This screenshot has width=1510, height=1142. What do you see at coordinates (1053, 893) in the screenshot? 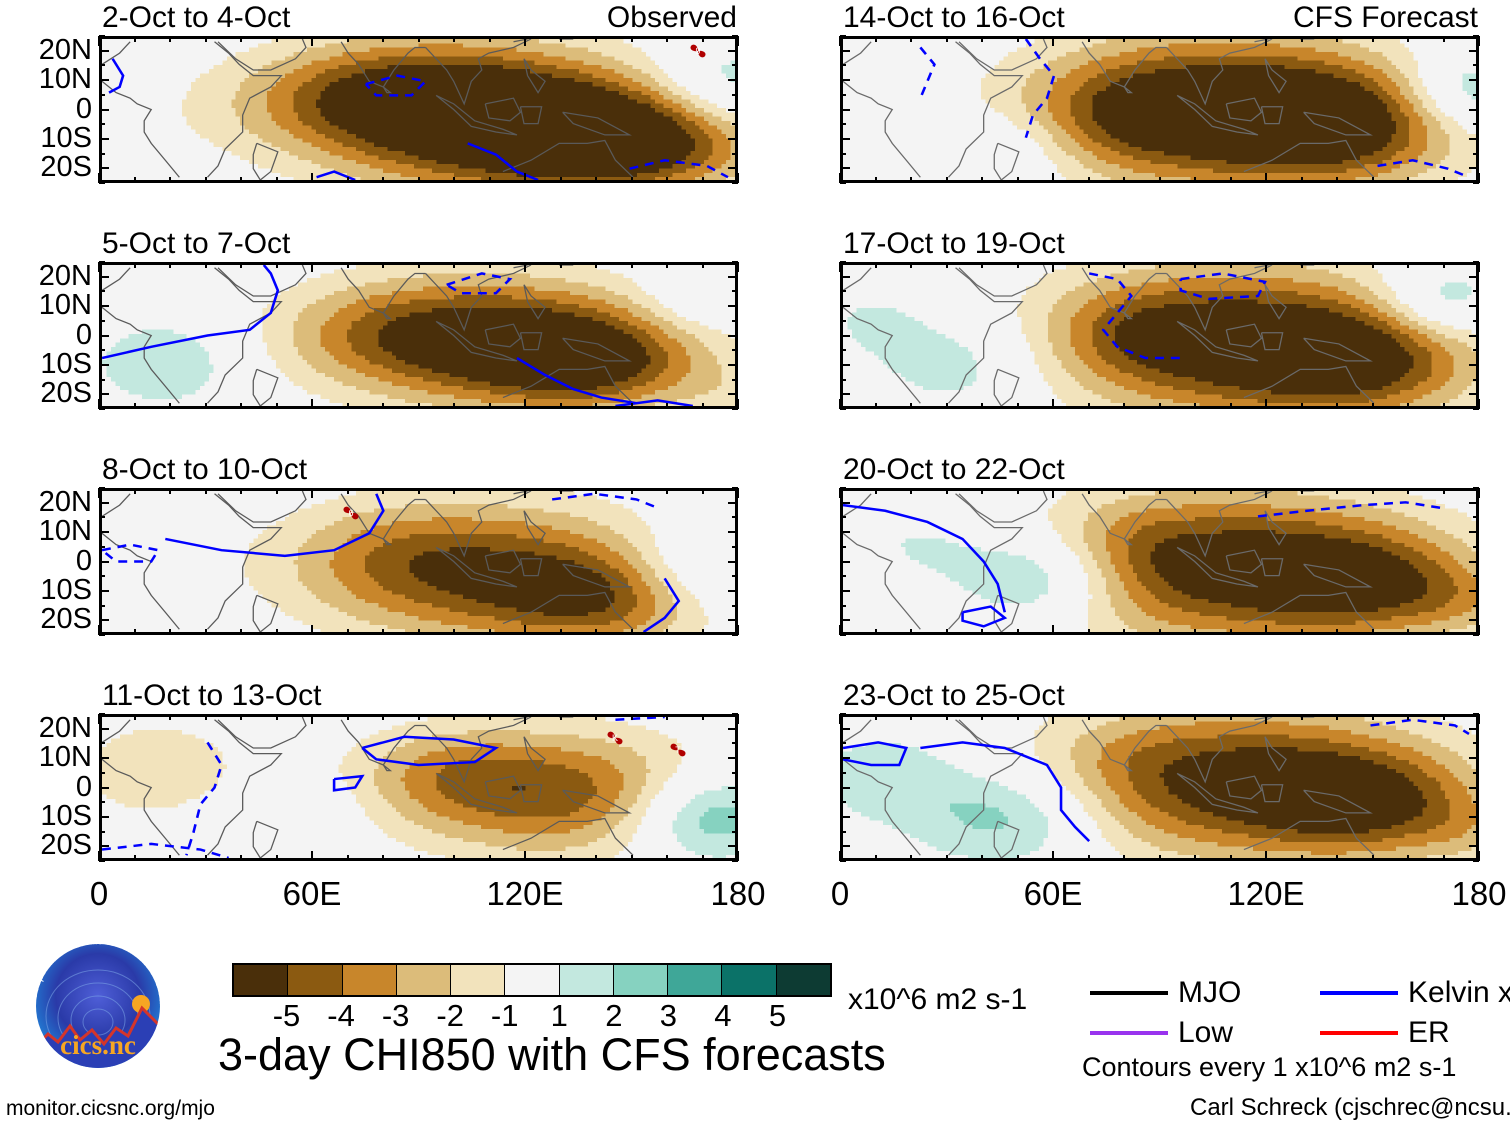
I see `x-axis-label: 60E` at bounding box center [1053, 893].